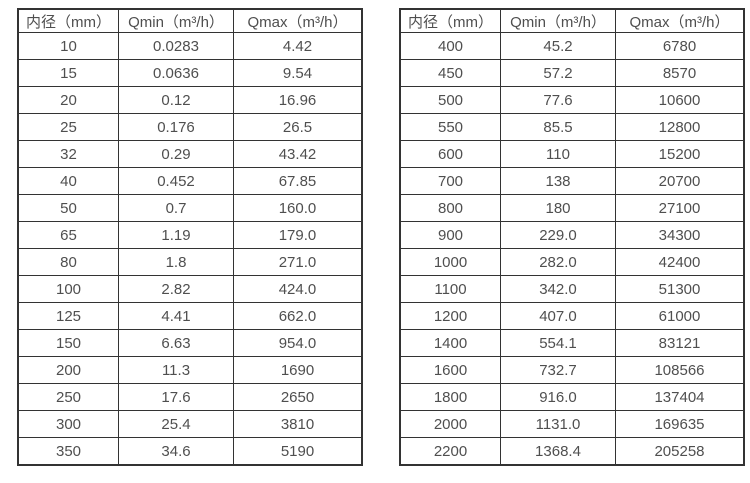  I want to click on cell: 20, so click(68, 100).